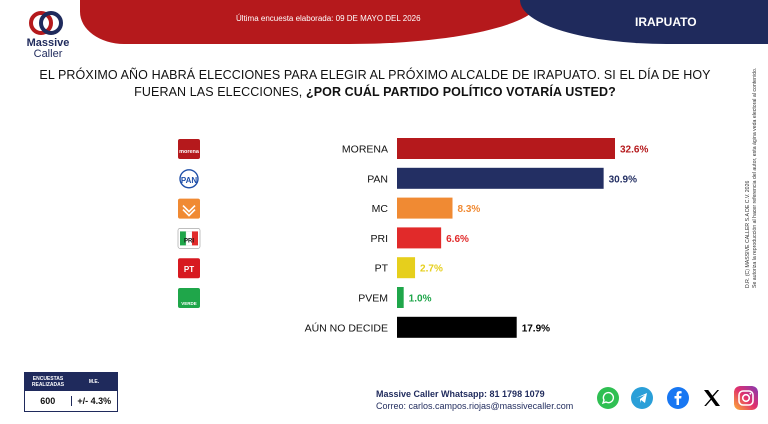 The width and height of the screenshot is (768, 424). What do you see at coordinates (189, 208) in the screenshot?
I see `mc-logo` at bounding box center [189, 208].